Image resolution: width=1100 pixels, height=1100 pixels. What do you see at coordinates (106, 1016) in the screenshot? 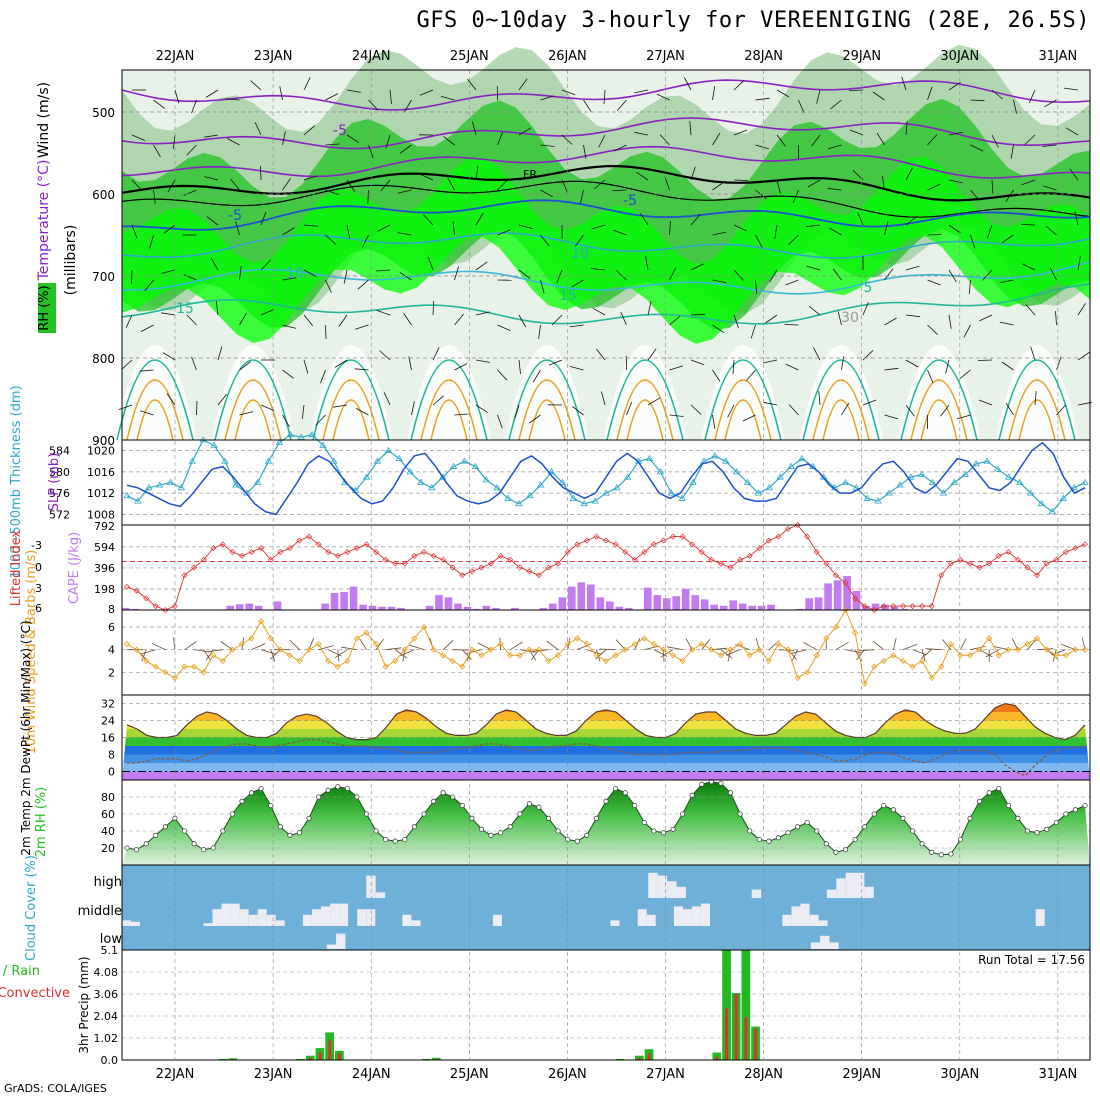
I see `precip-tick-label: 2.04` at bounding box center [106, 1016].